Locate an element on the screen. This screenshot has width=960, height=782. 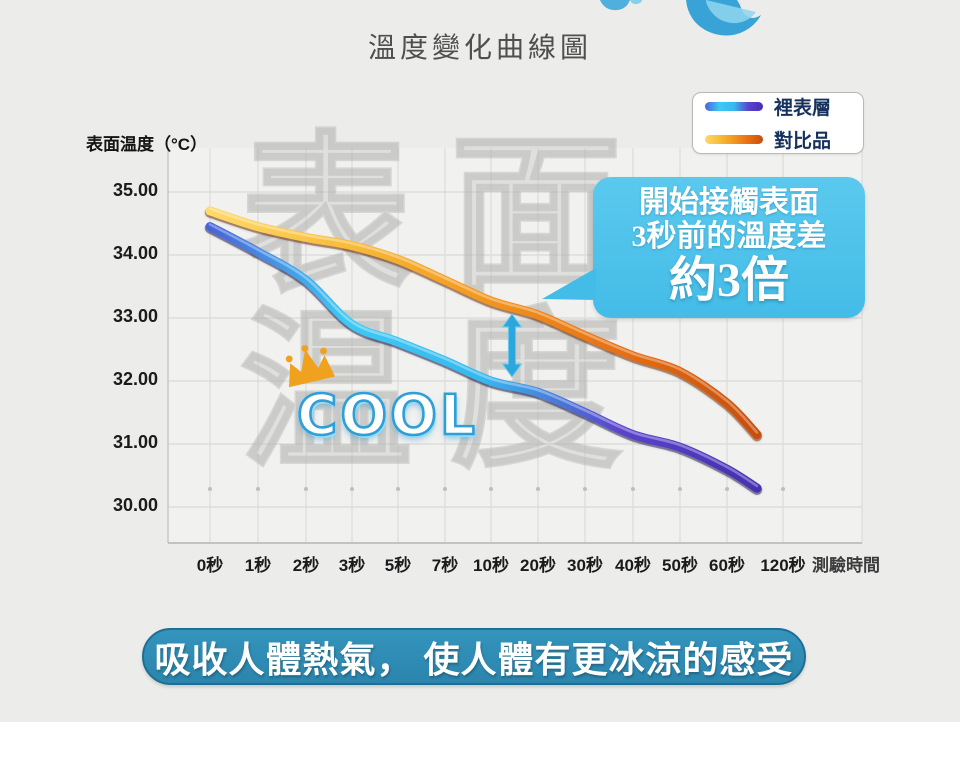
y-axis-title: 表面温度（°C） is located at coordinates (147, 144).